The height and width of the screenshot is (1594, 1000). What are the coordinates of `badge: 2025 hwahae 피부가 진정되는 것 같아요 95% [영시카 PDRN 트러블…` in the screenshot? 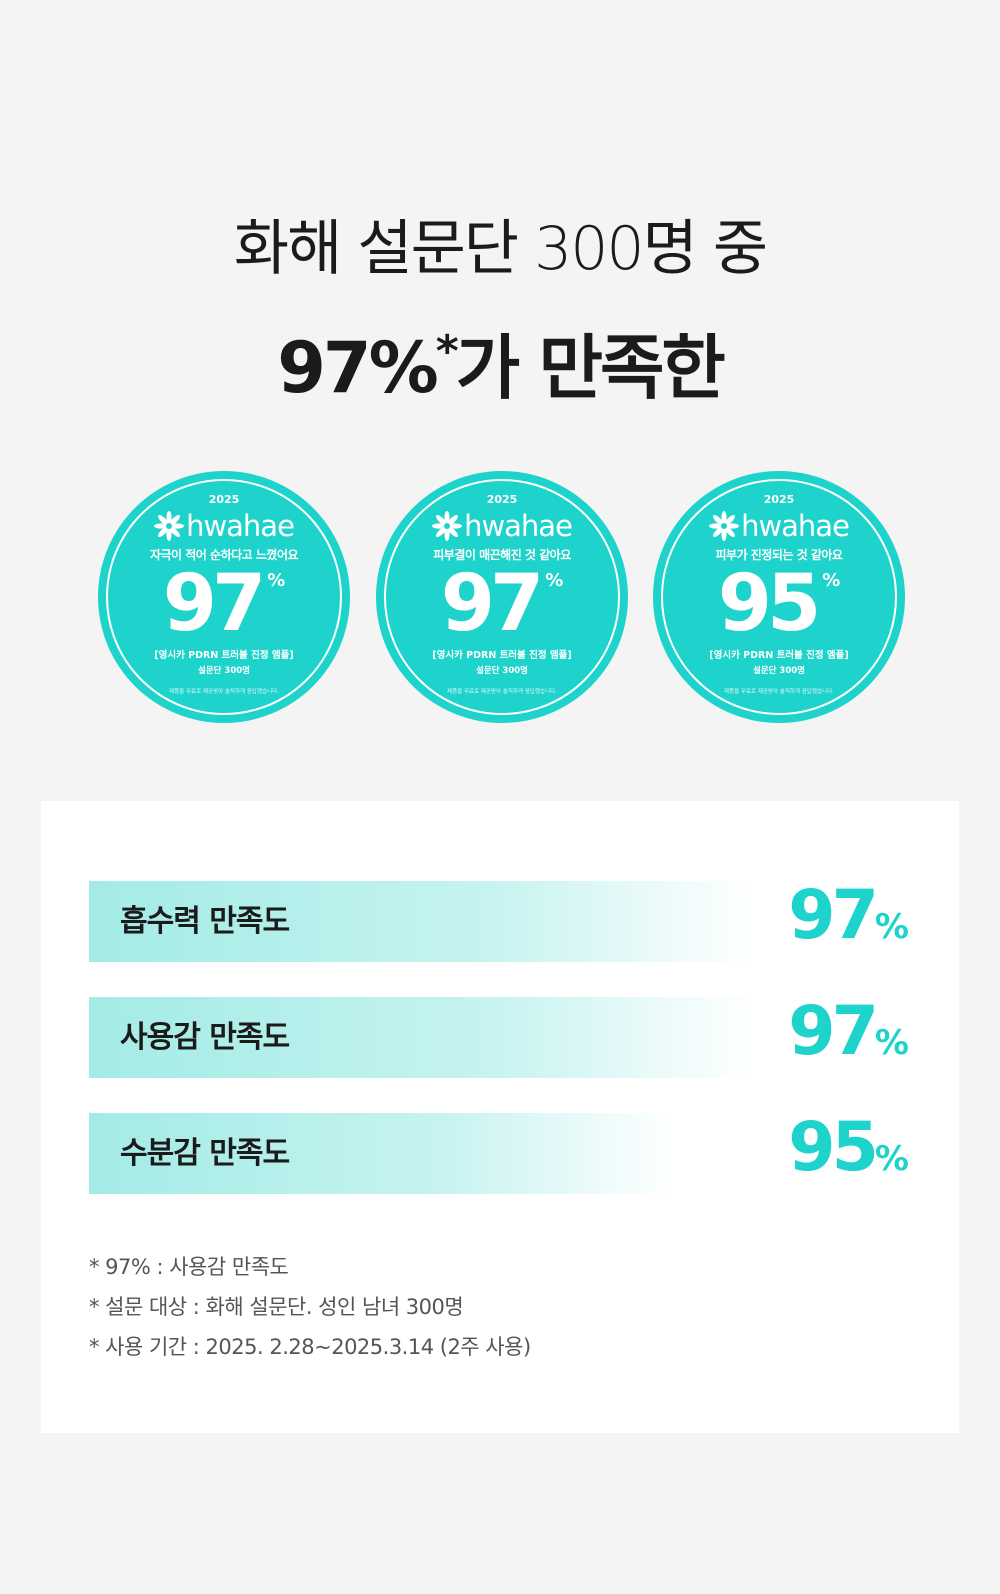 It's located at (779, 597).